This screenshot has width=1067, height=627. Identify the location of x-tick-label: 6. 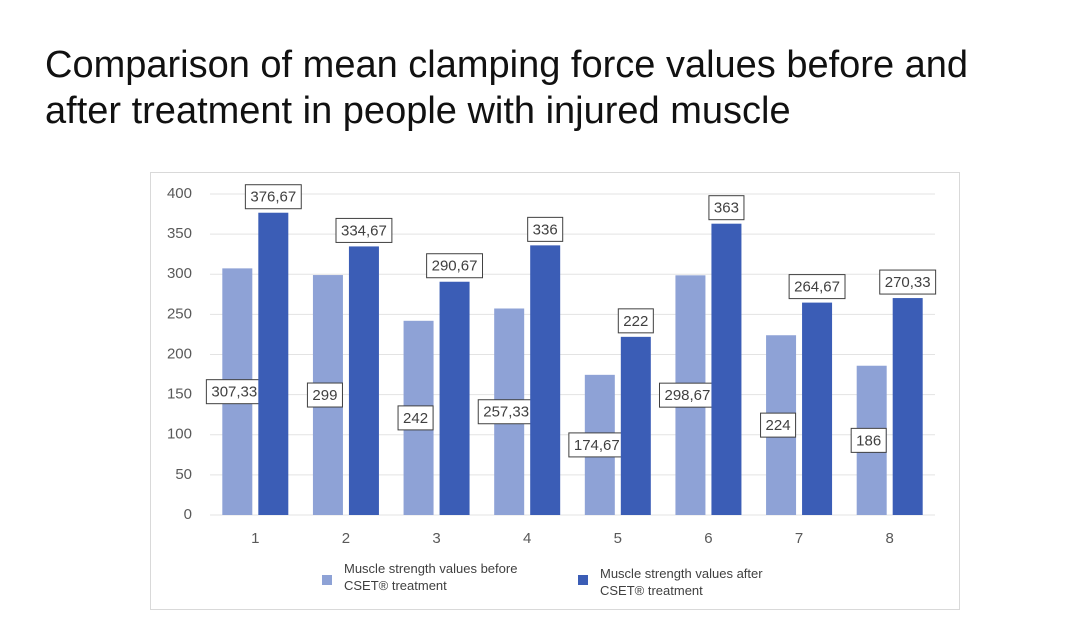
(708, 538).